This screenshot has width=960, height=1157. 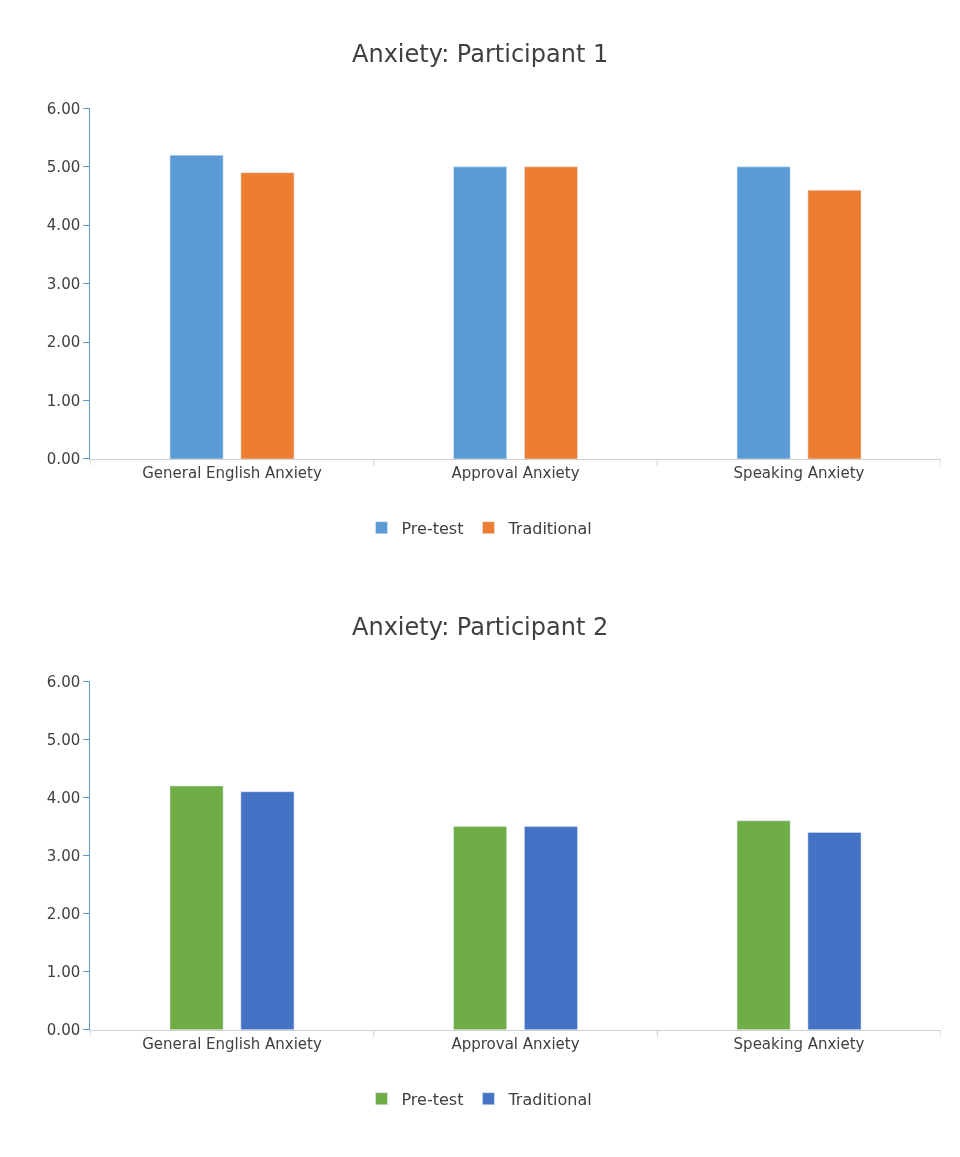 What do you see at coordinates (480, 627) in the screenshot?
I see `chart-title: Anxiety: Participant 2` at bounding box center [480, 627].